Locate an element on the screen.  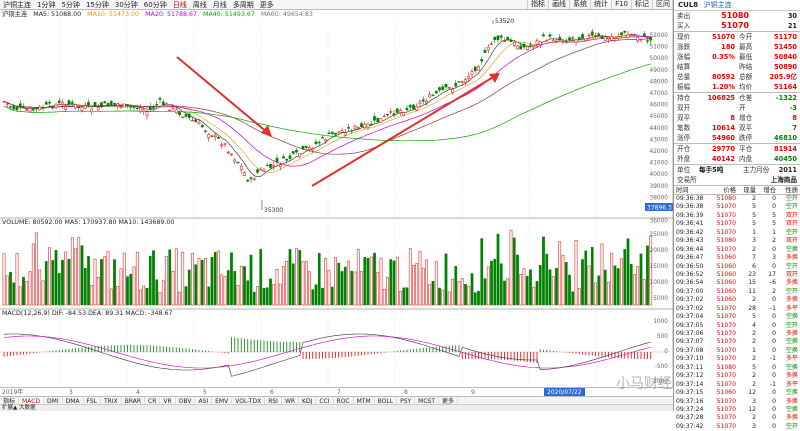
tab-60min: 60分钟 is located at coordinates (155, 4).